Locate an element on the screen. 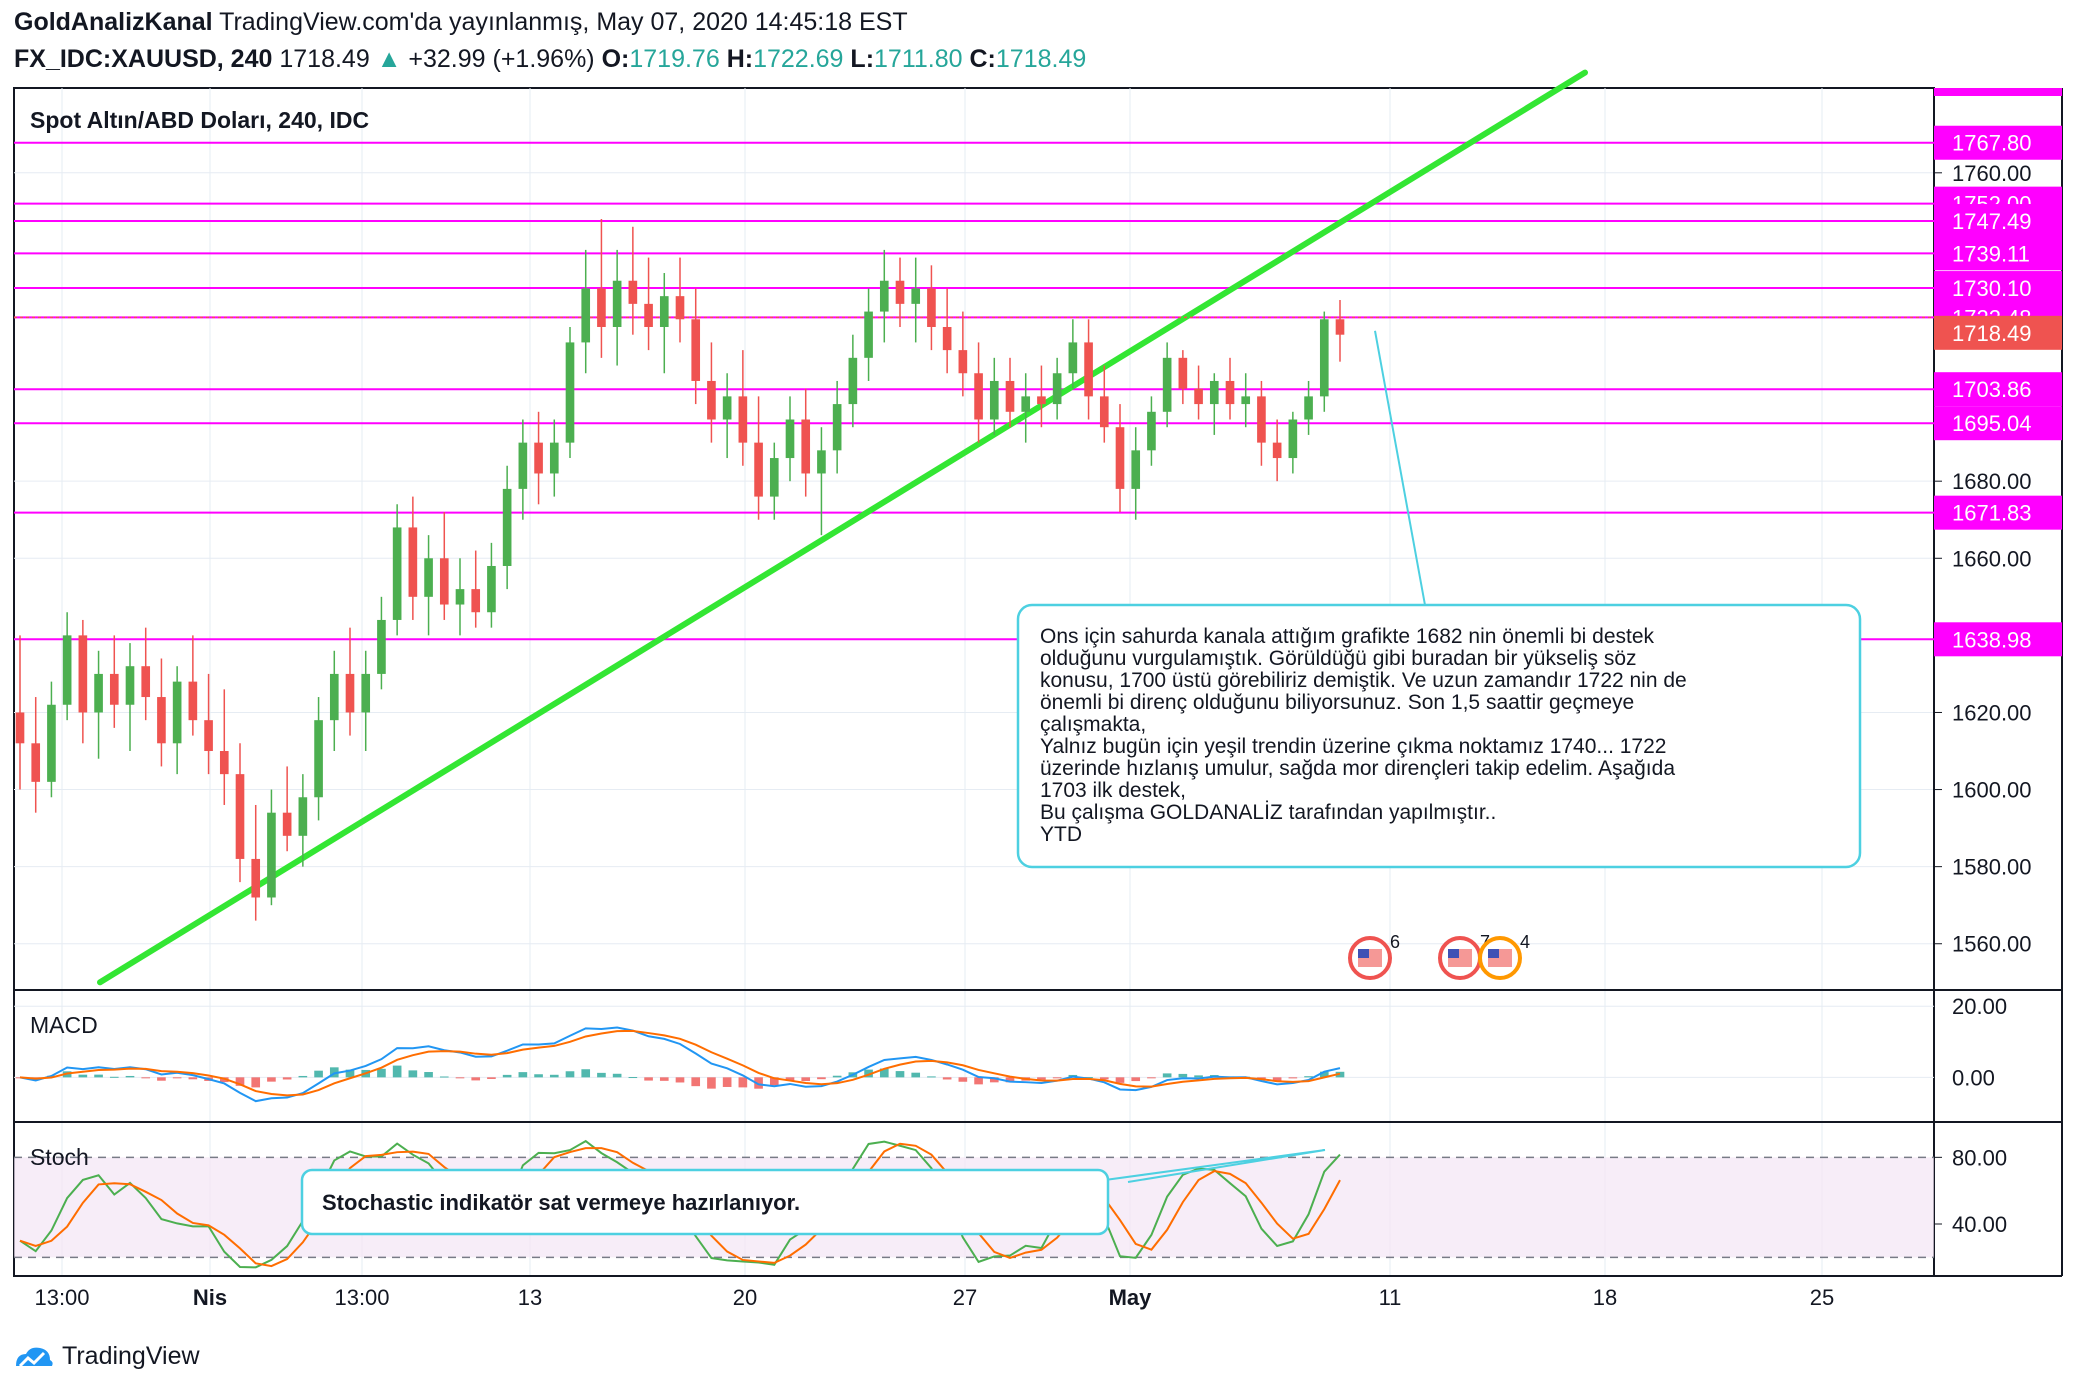 The image size is (2076, 1392). stoch-callout-pointer is located at coordinates (1215, 1166).